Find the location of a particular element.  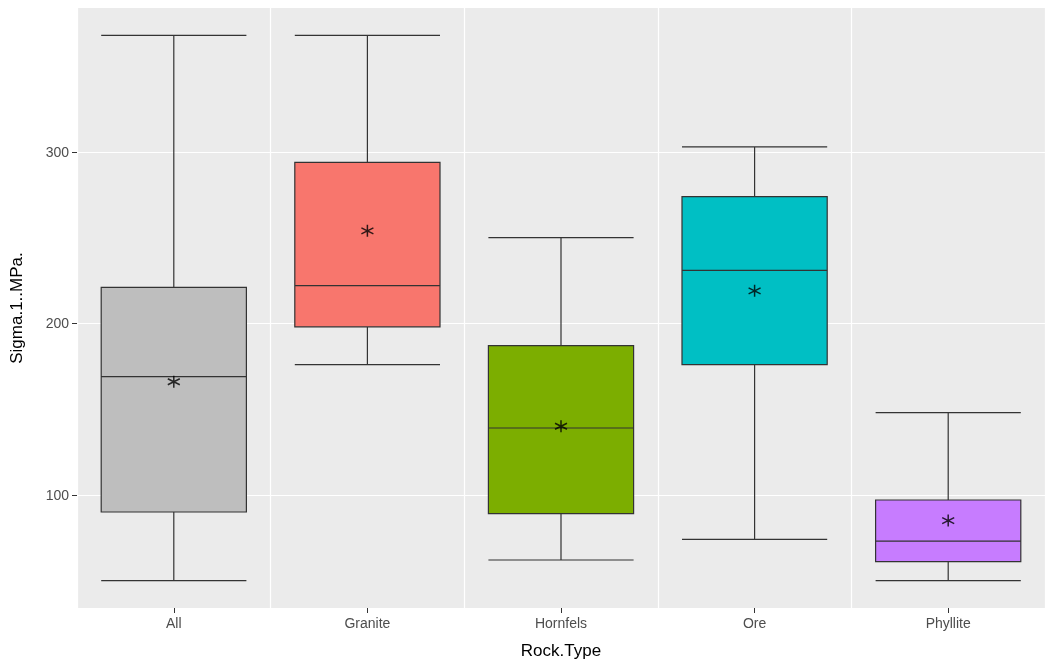

x-tick-label: All is located at coordinates (174, 623).